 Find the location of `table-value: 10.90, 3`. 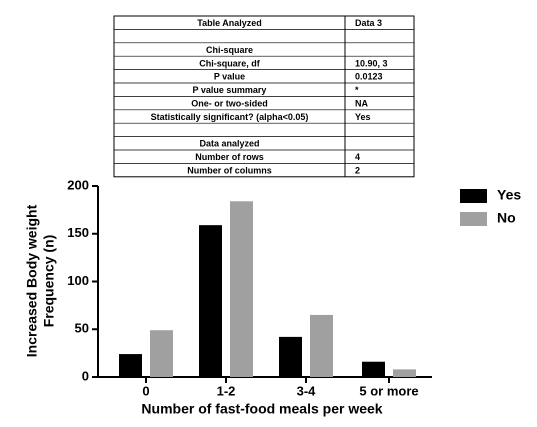

table-value: 10.90, 3 is located at coordinates (371, 63).